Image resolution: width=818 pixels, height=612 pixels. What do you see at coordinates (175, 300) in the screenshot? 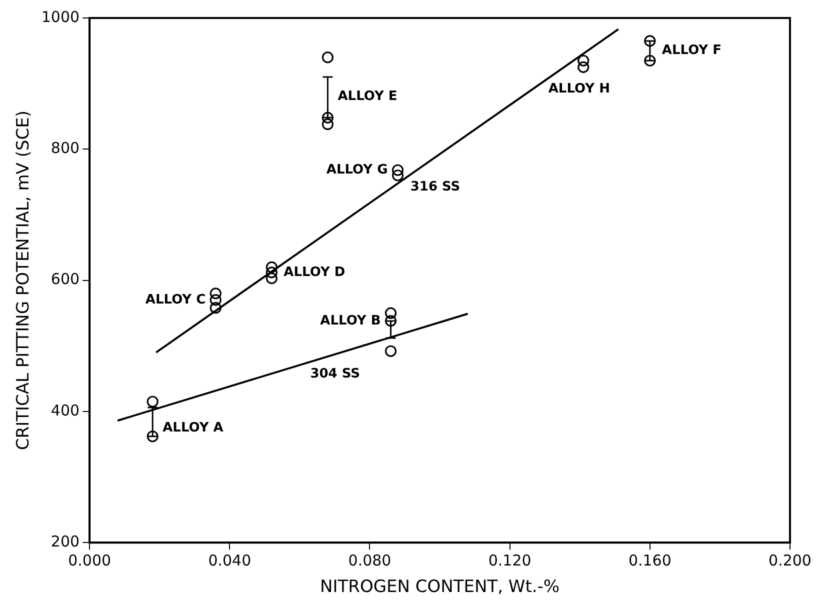
I see `annotation: ALLOY C` at bounding box center [175, 300].